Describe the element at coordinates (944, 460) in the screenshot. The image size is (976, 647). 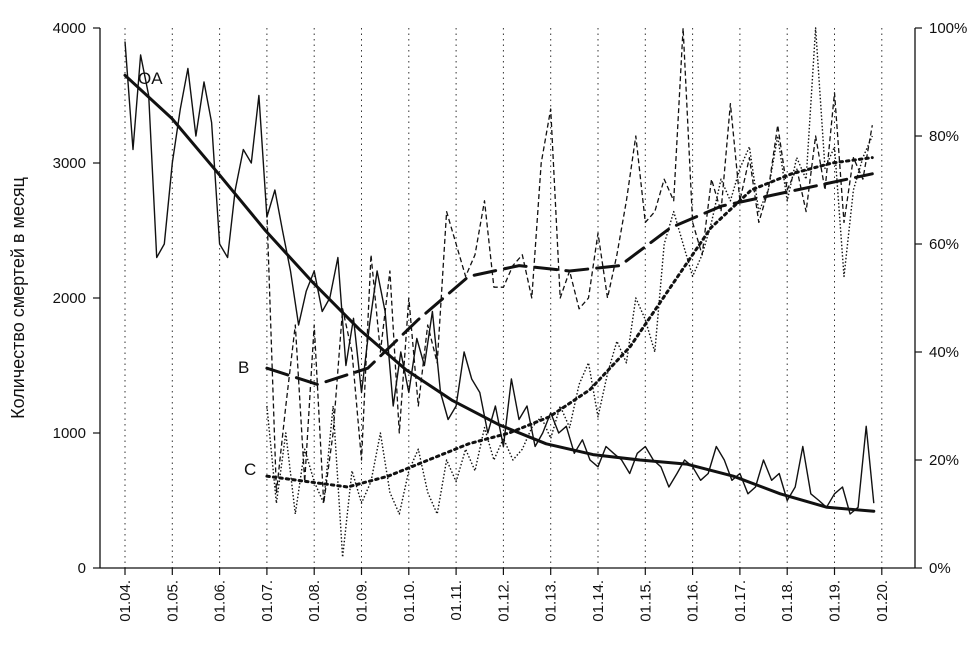
I see `y2-tick-label: 20%` at that location.